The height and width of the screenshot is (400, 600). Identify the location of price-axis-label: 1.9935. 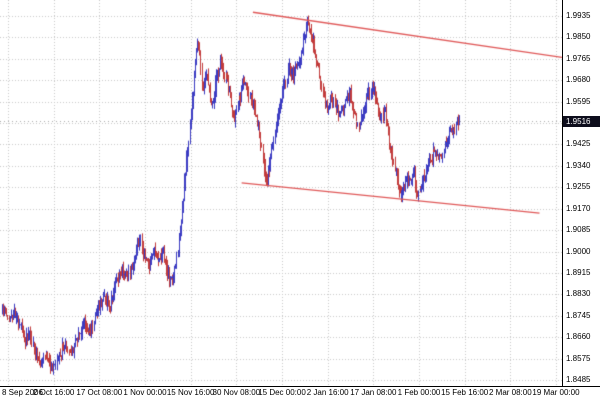
(578, 15).